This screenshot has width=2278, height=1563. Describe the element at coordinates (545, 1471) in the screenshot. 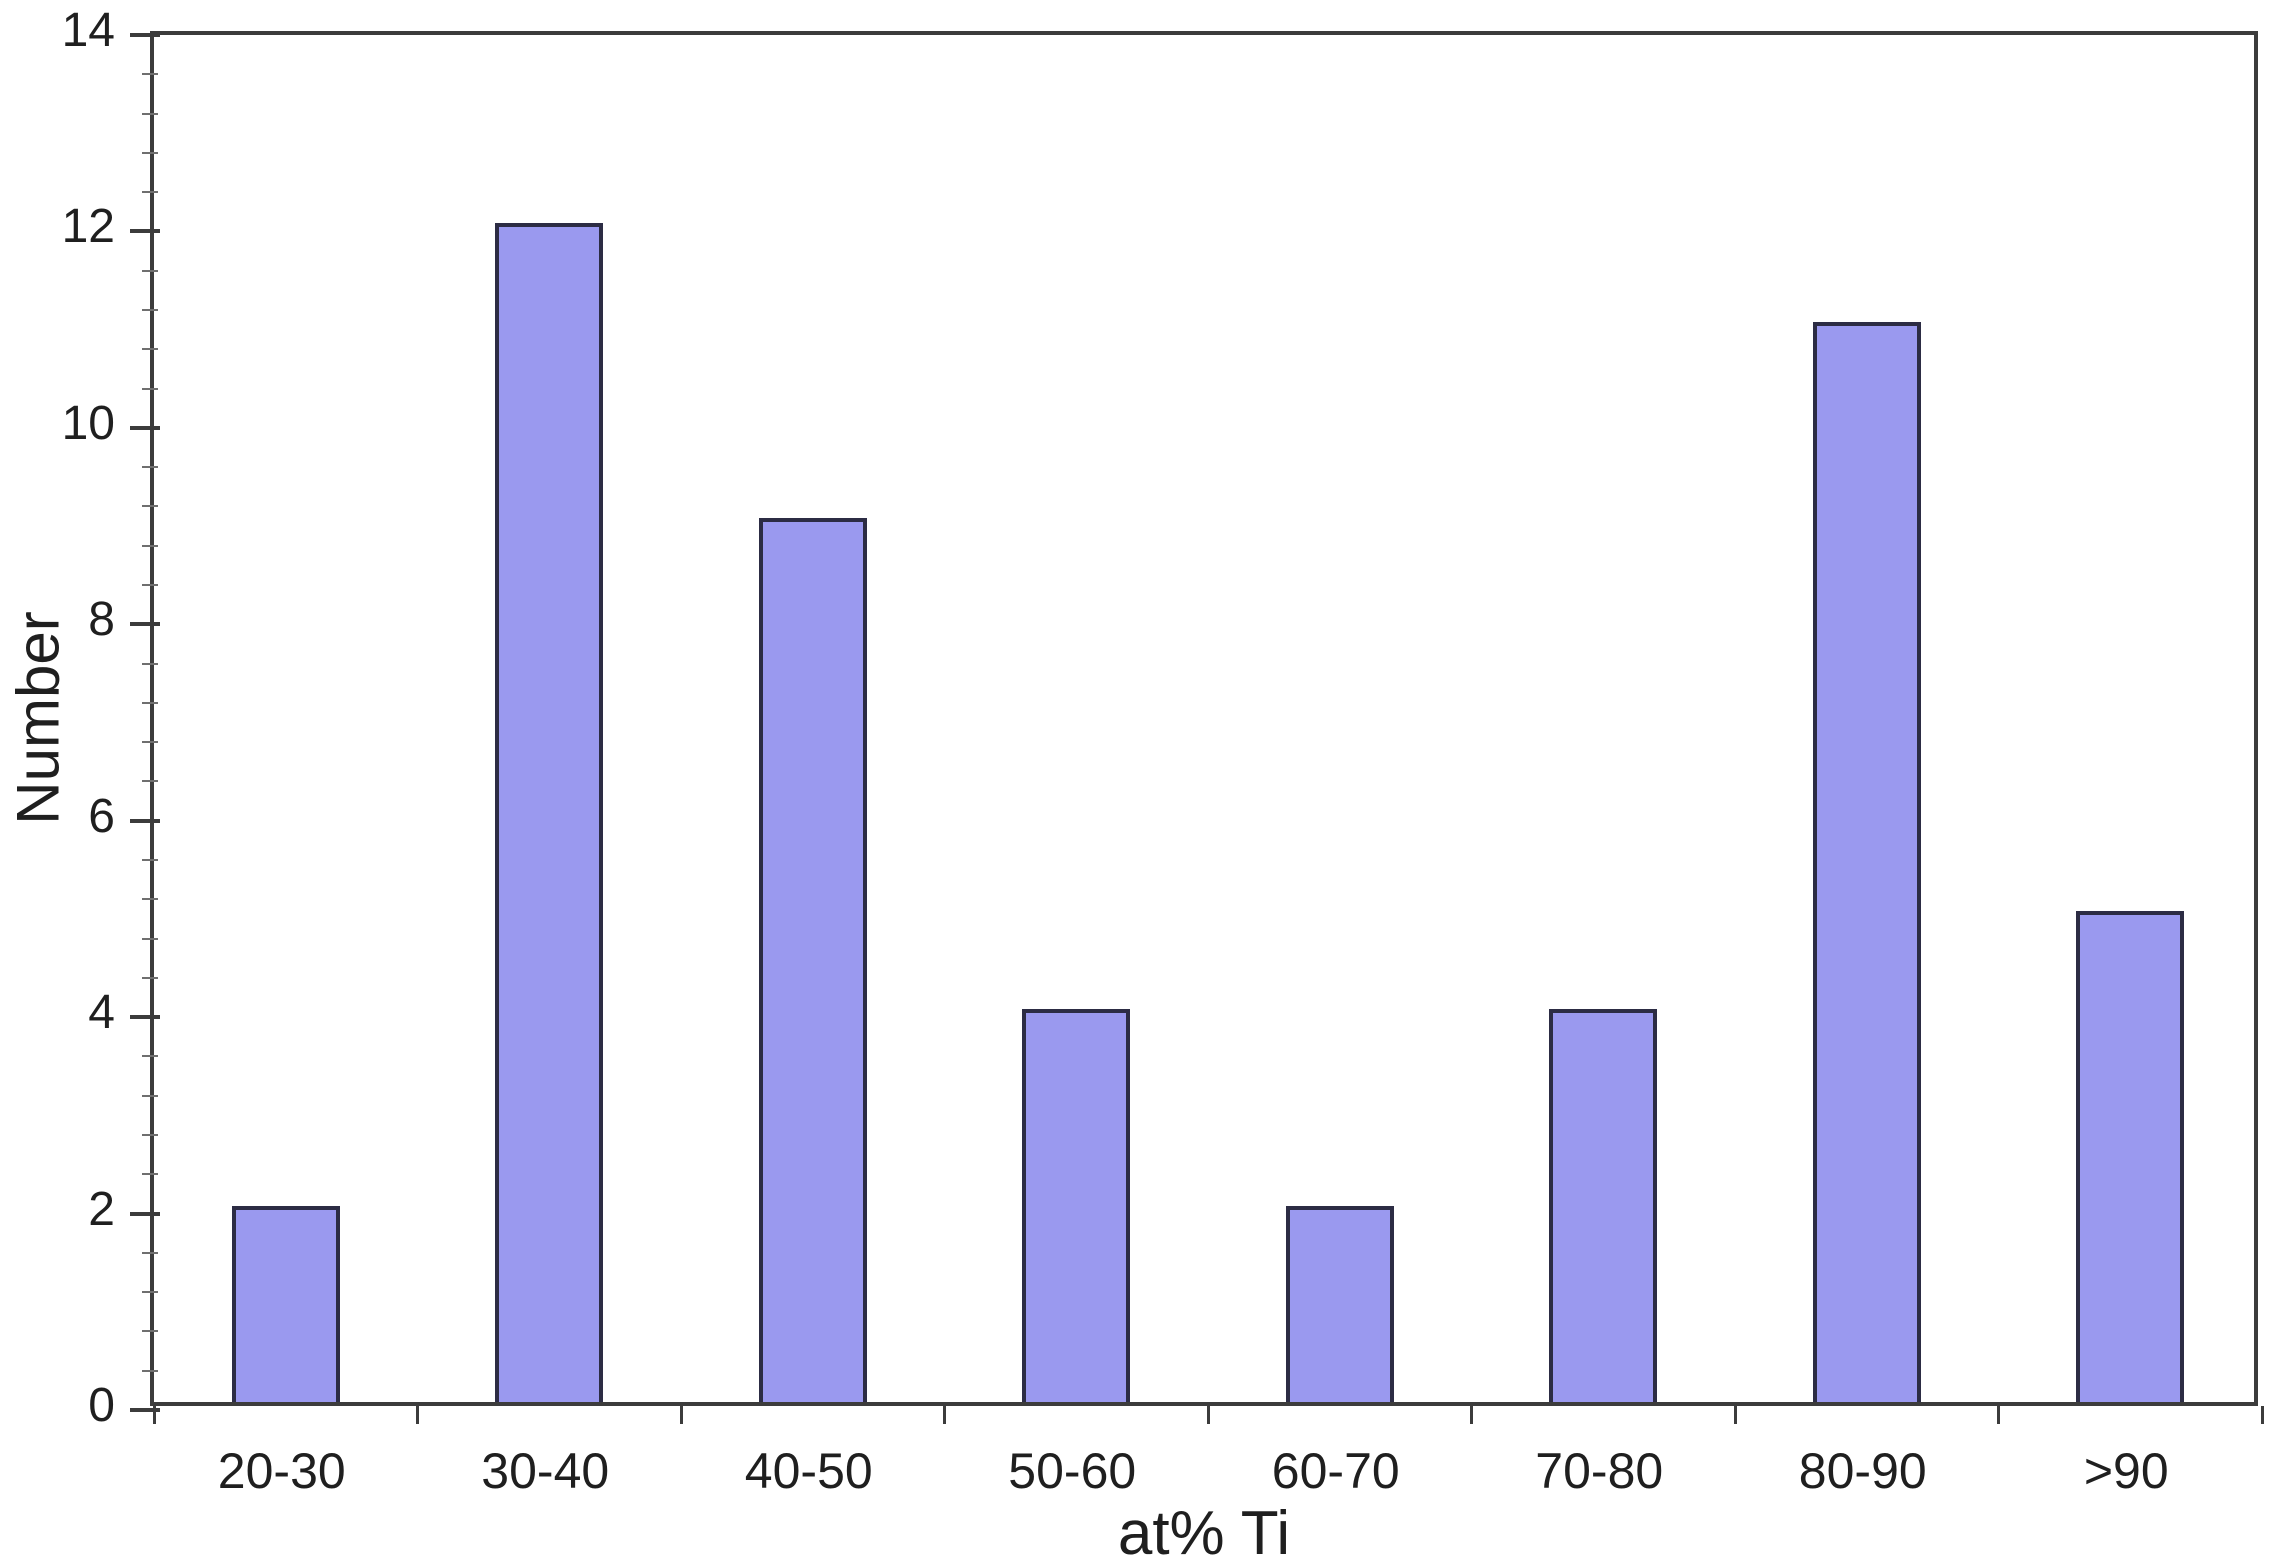

I see `x-category-label-30-40: 30-40` at that location.